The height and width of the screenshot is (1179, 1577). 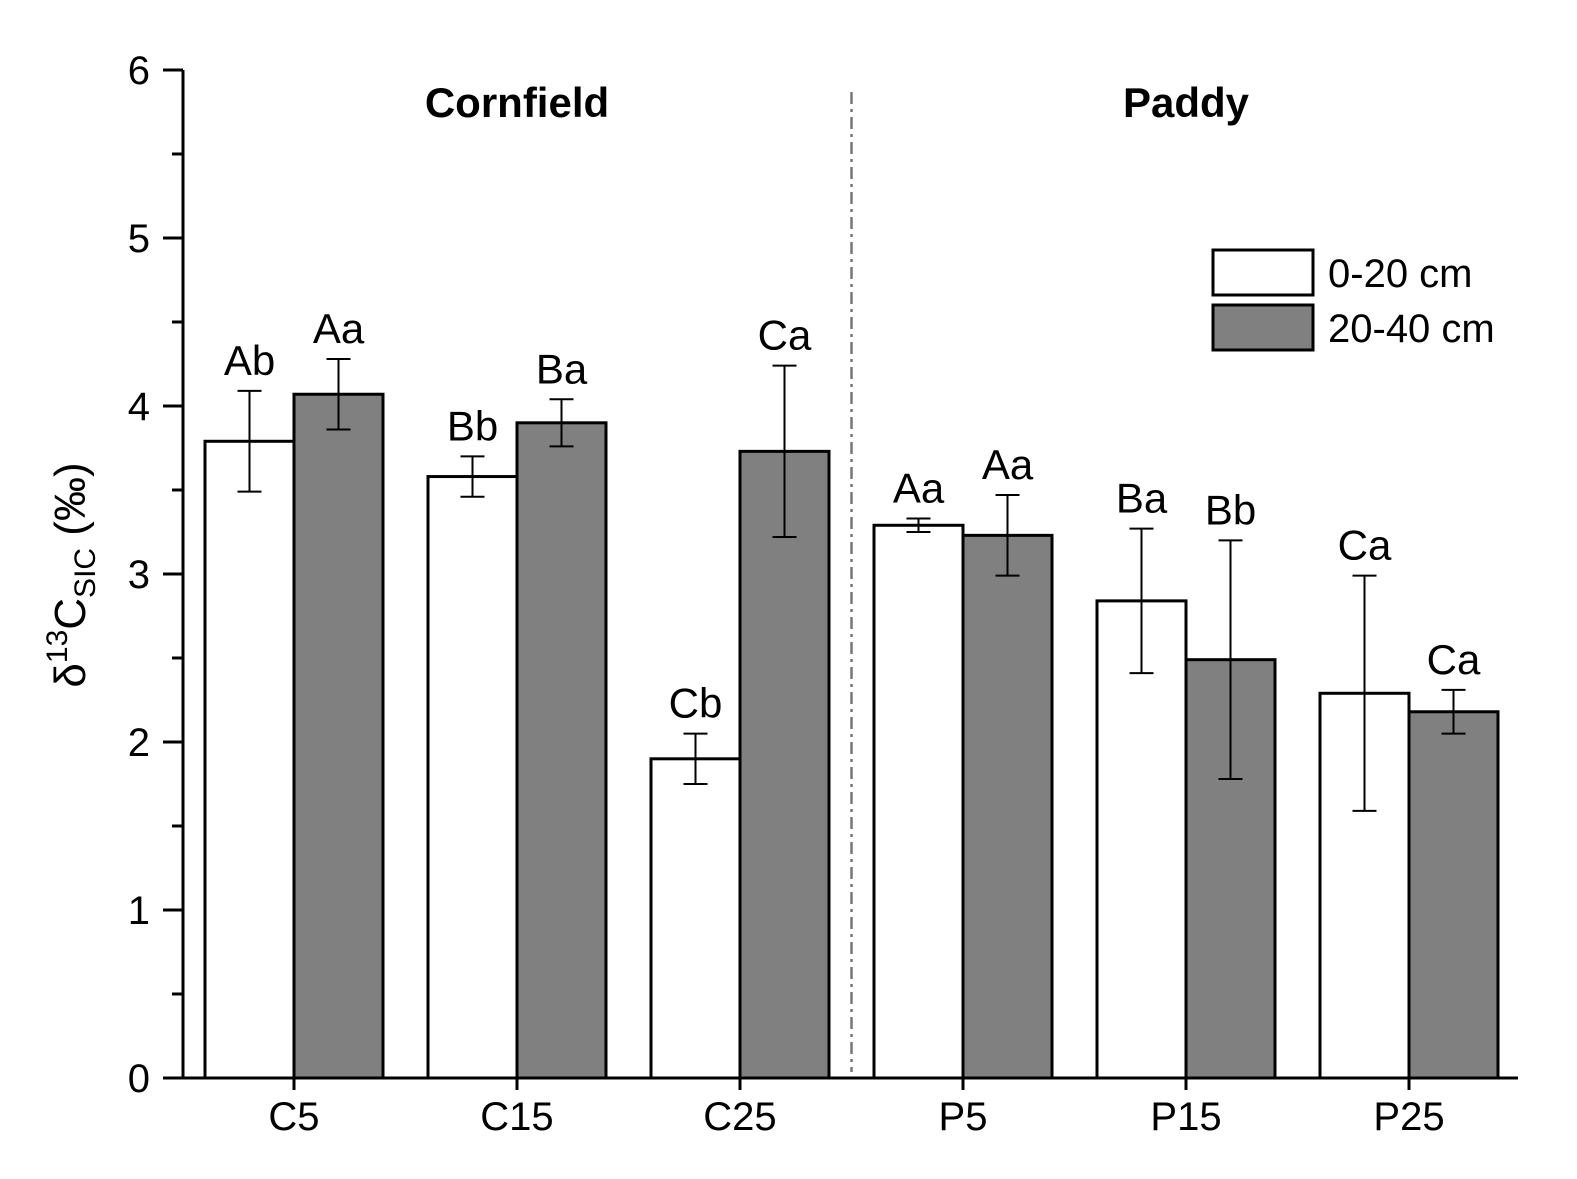 What do you see at coordinates (739, 1117) in the screenshot?
I see `x-tick-label-c25: C25` at bounding box center [739, 1117].